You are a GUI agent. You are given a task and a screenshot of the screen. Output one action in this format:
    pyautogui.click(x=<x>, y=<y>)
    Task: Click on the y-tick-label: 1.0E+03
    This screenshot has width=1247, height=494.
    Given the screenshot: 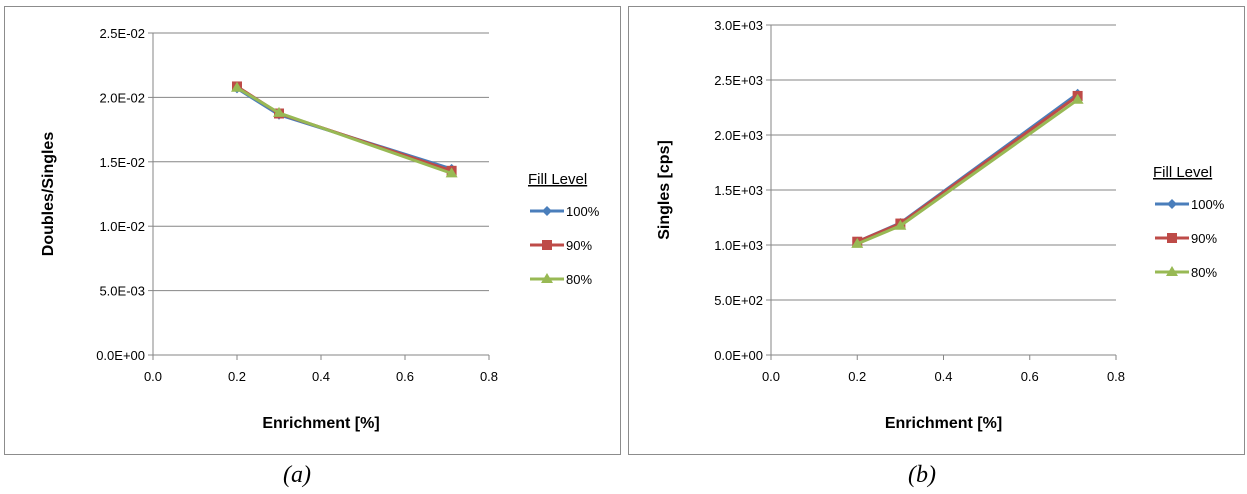 What is the action you would take?
    pyautogui.click(x=738, y=245)
    